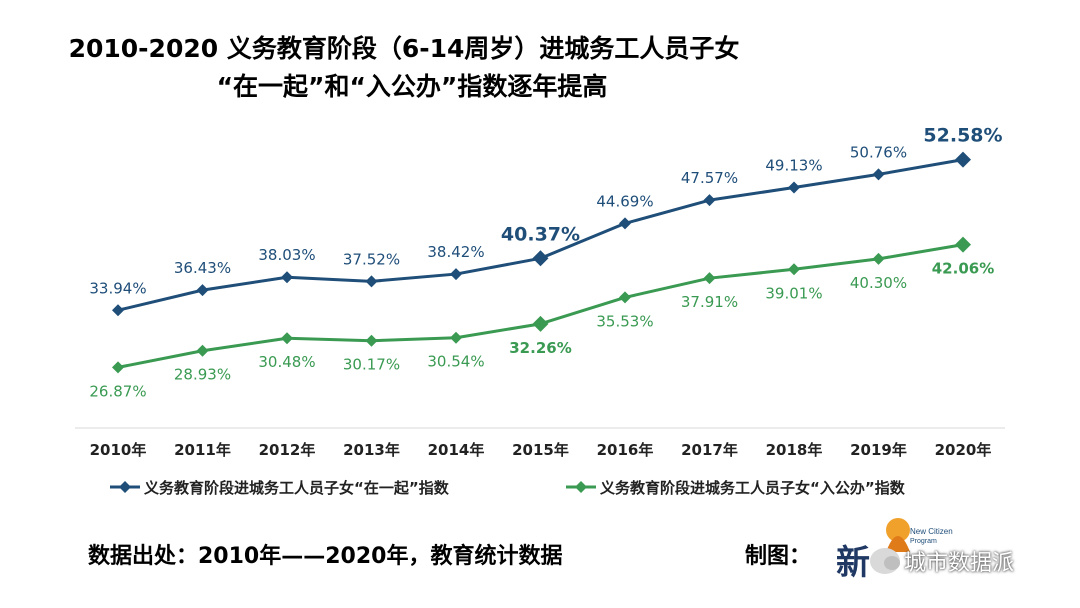 The height and width of the screenshot is (608, 1080). What do you see at coordinates (709, 450) in the screenshot?
I see `x-tick-label: 2017年` at bounding box center [709, 450].